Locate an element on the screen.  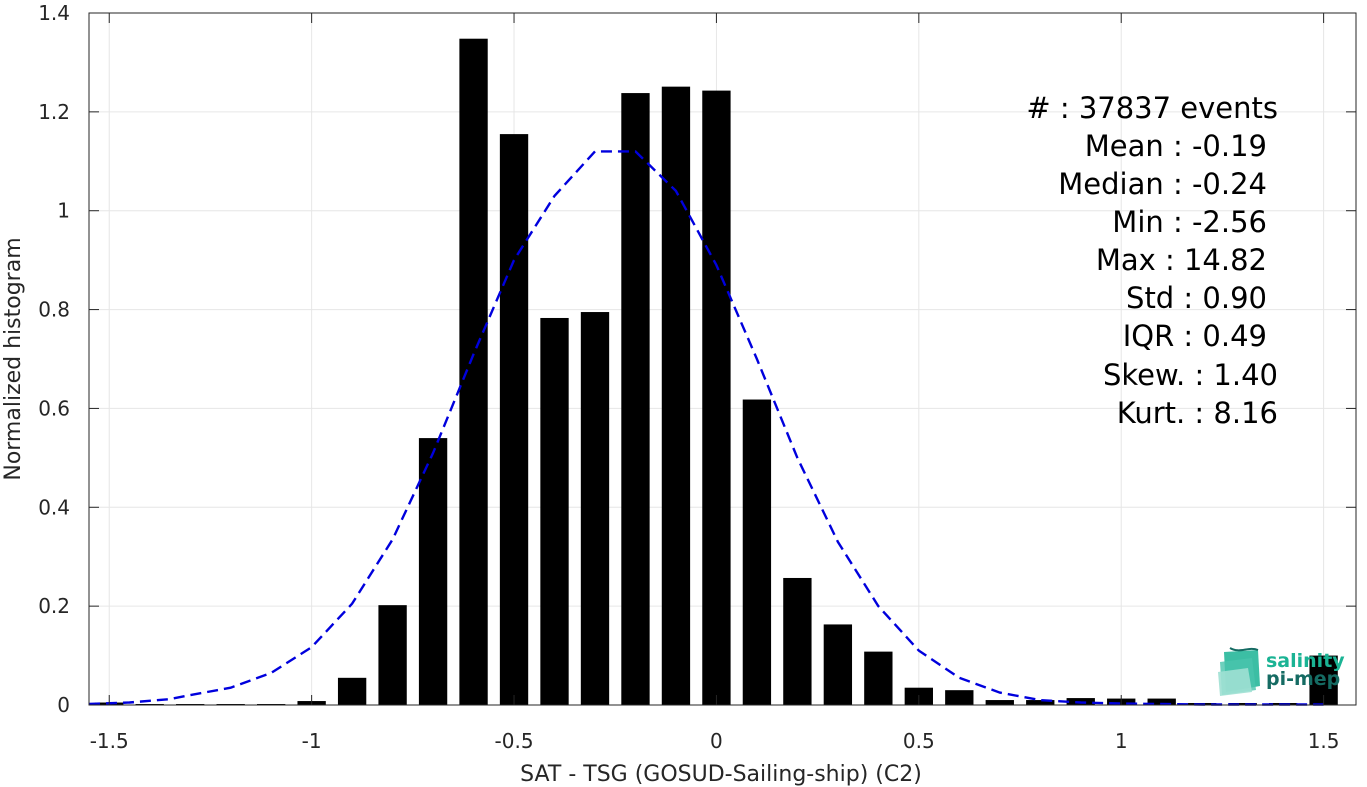
stat-events: # : 37837 events is located at coordinates (1152, 108).